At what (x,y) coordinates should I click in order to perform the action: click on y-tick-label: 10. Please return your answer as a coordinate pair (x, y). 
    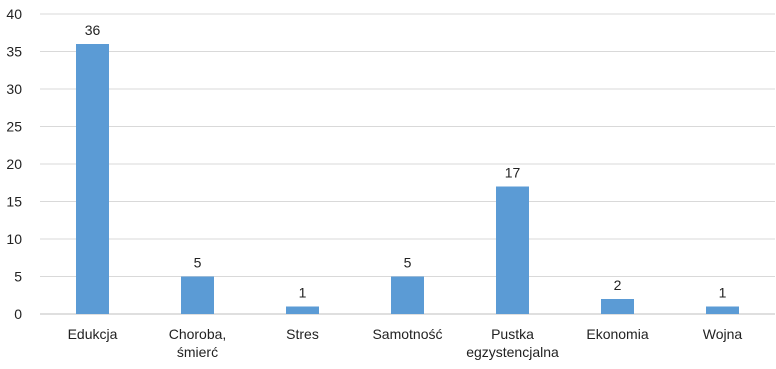
    Looking at the image, I should click on (14, 239).